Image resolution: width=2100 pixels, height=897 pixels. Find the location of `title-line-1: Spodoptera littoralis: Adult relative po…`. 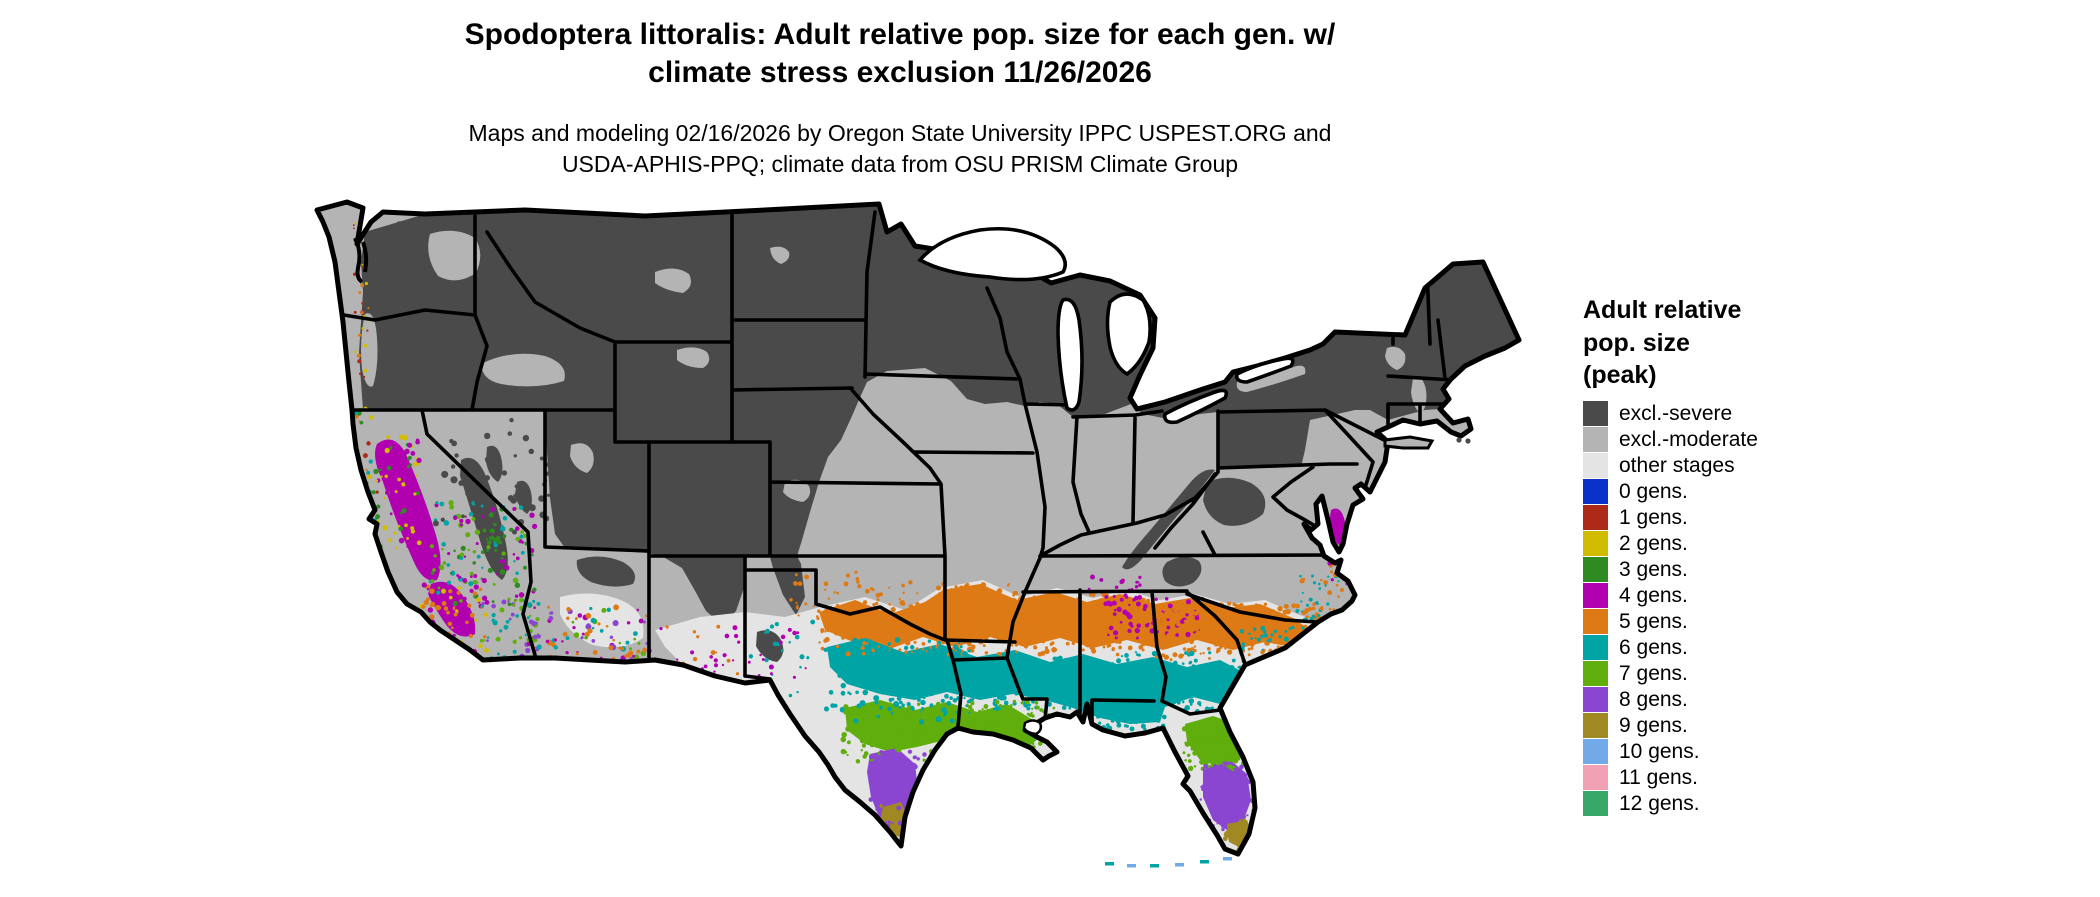

title-line-1: Spodoptera littoralis: Adult relative po… is located at coordinates (900, 34).